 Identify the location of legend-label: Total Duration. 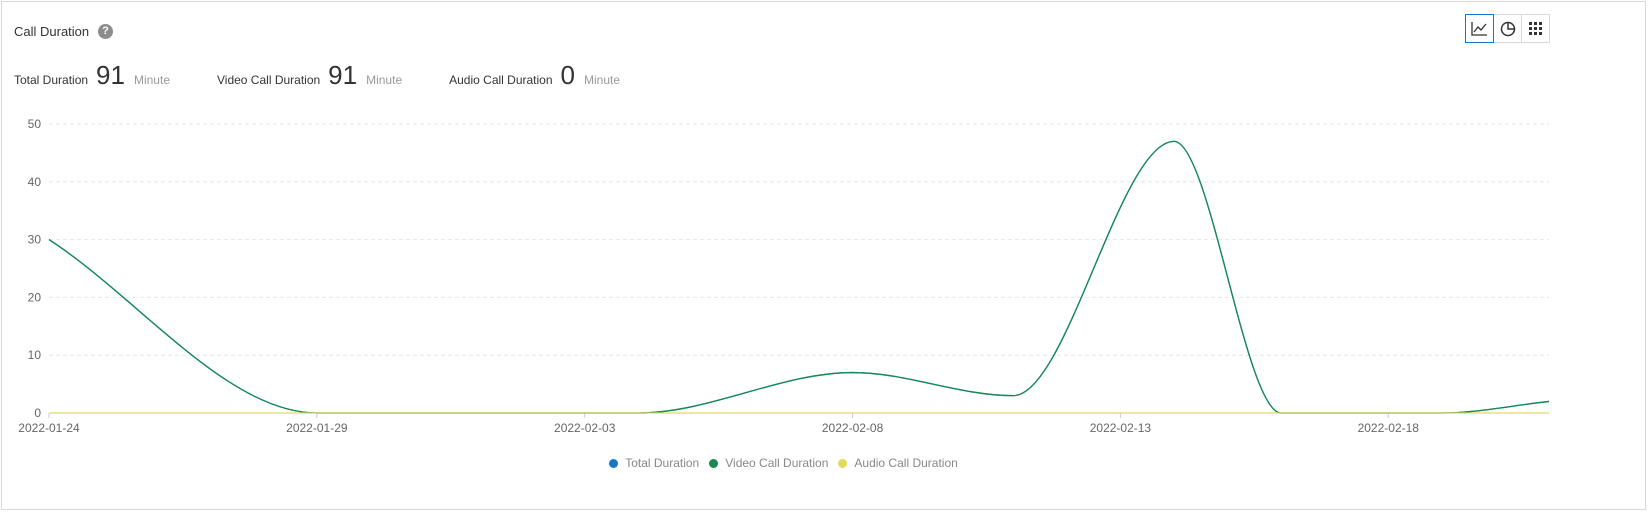
(662, 463).